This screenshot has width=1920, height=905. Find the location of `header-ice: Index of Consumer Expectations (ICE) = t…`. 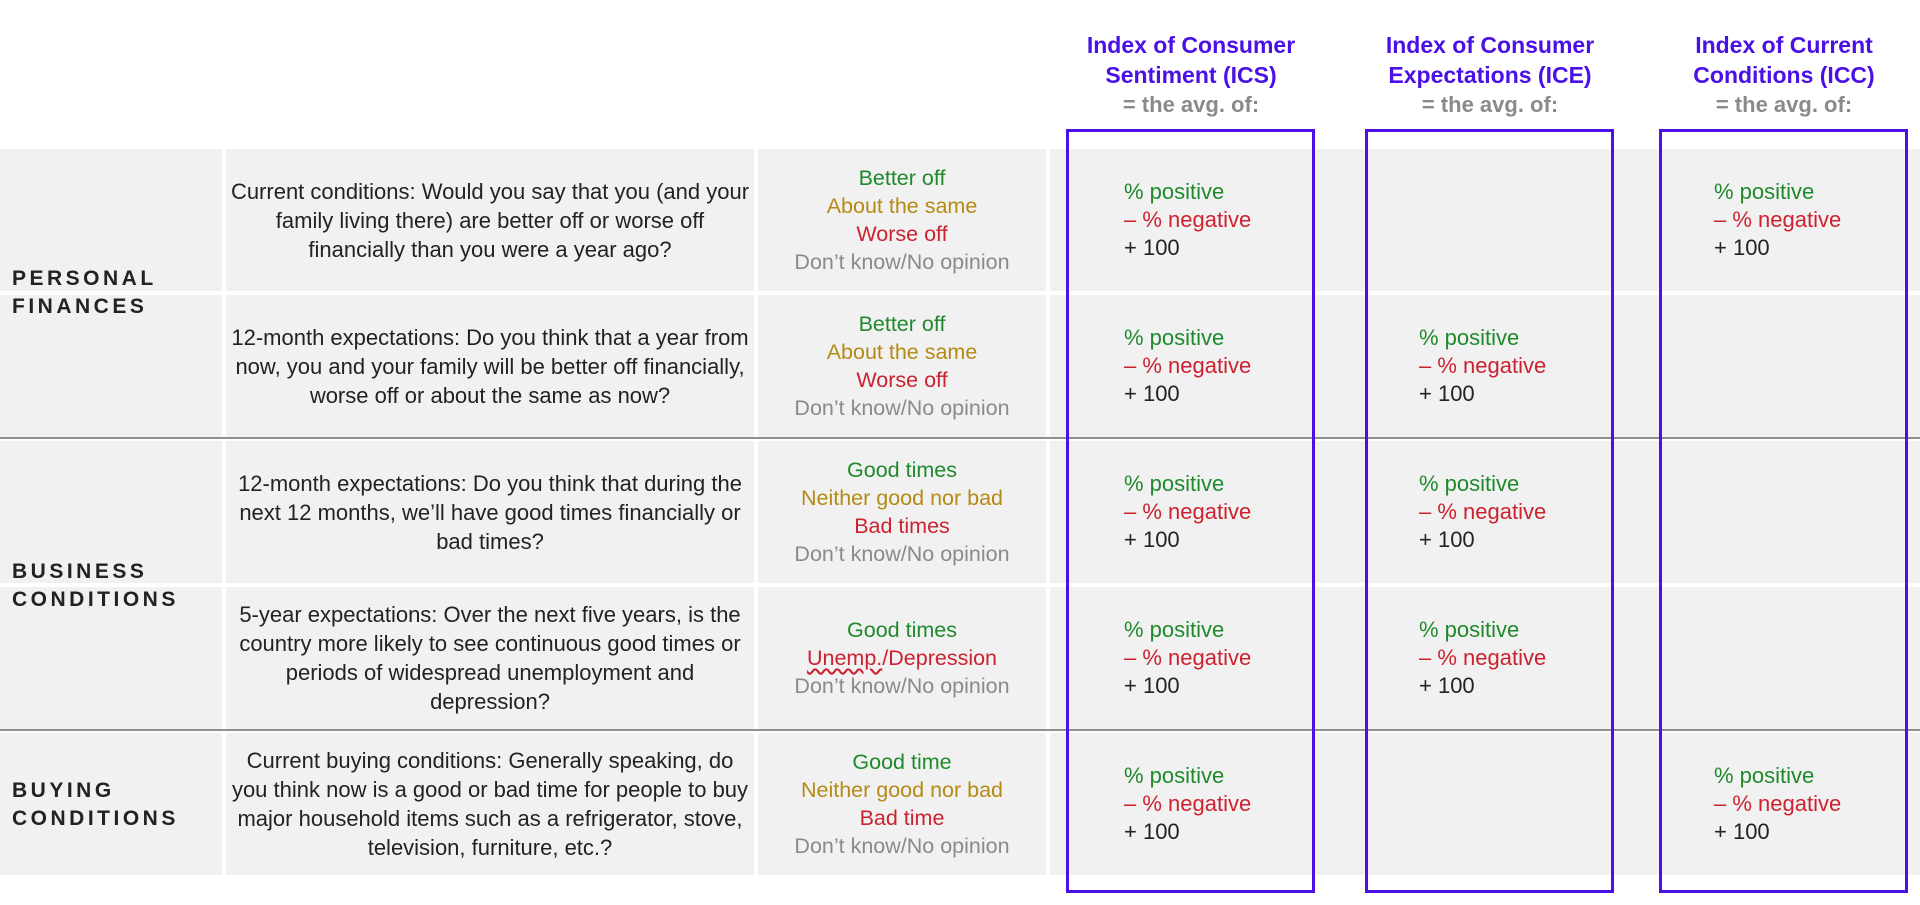

header-ice: Index of Consumer Expectations (ICE) = t… is located at coordinates (1490, 75).